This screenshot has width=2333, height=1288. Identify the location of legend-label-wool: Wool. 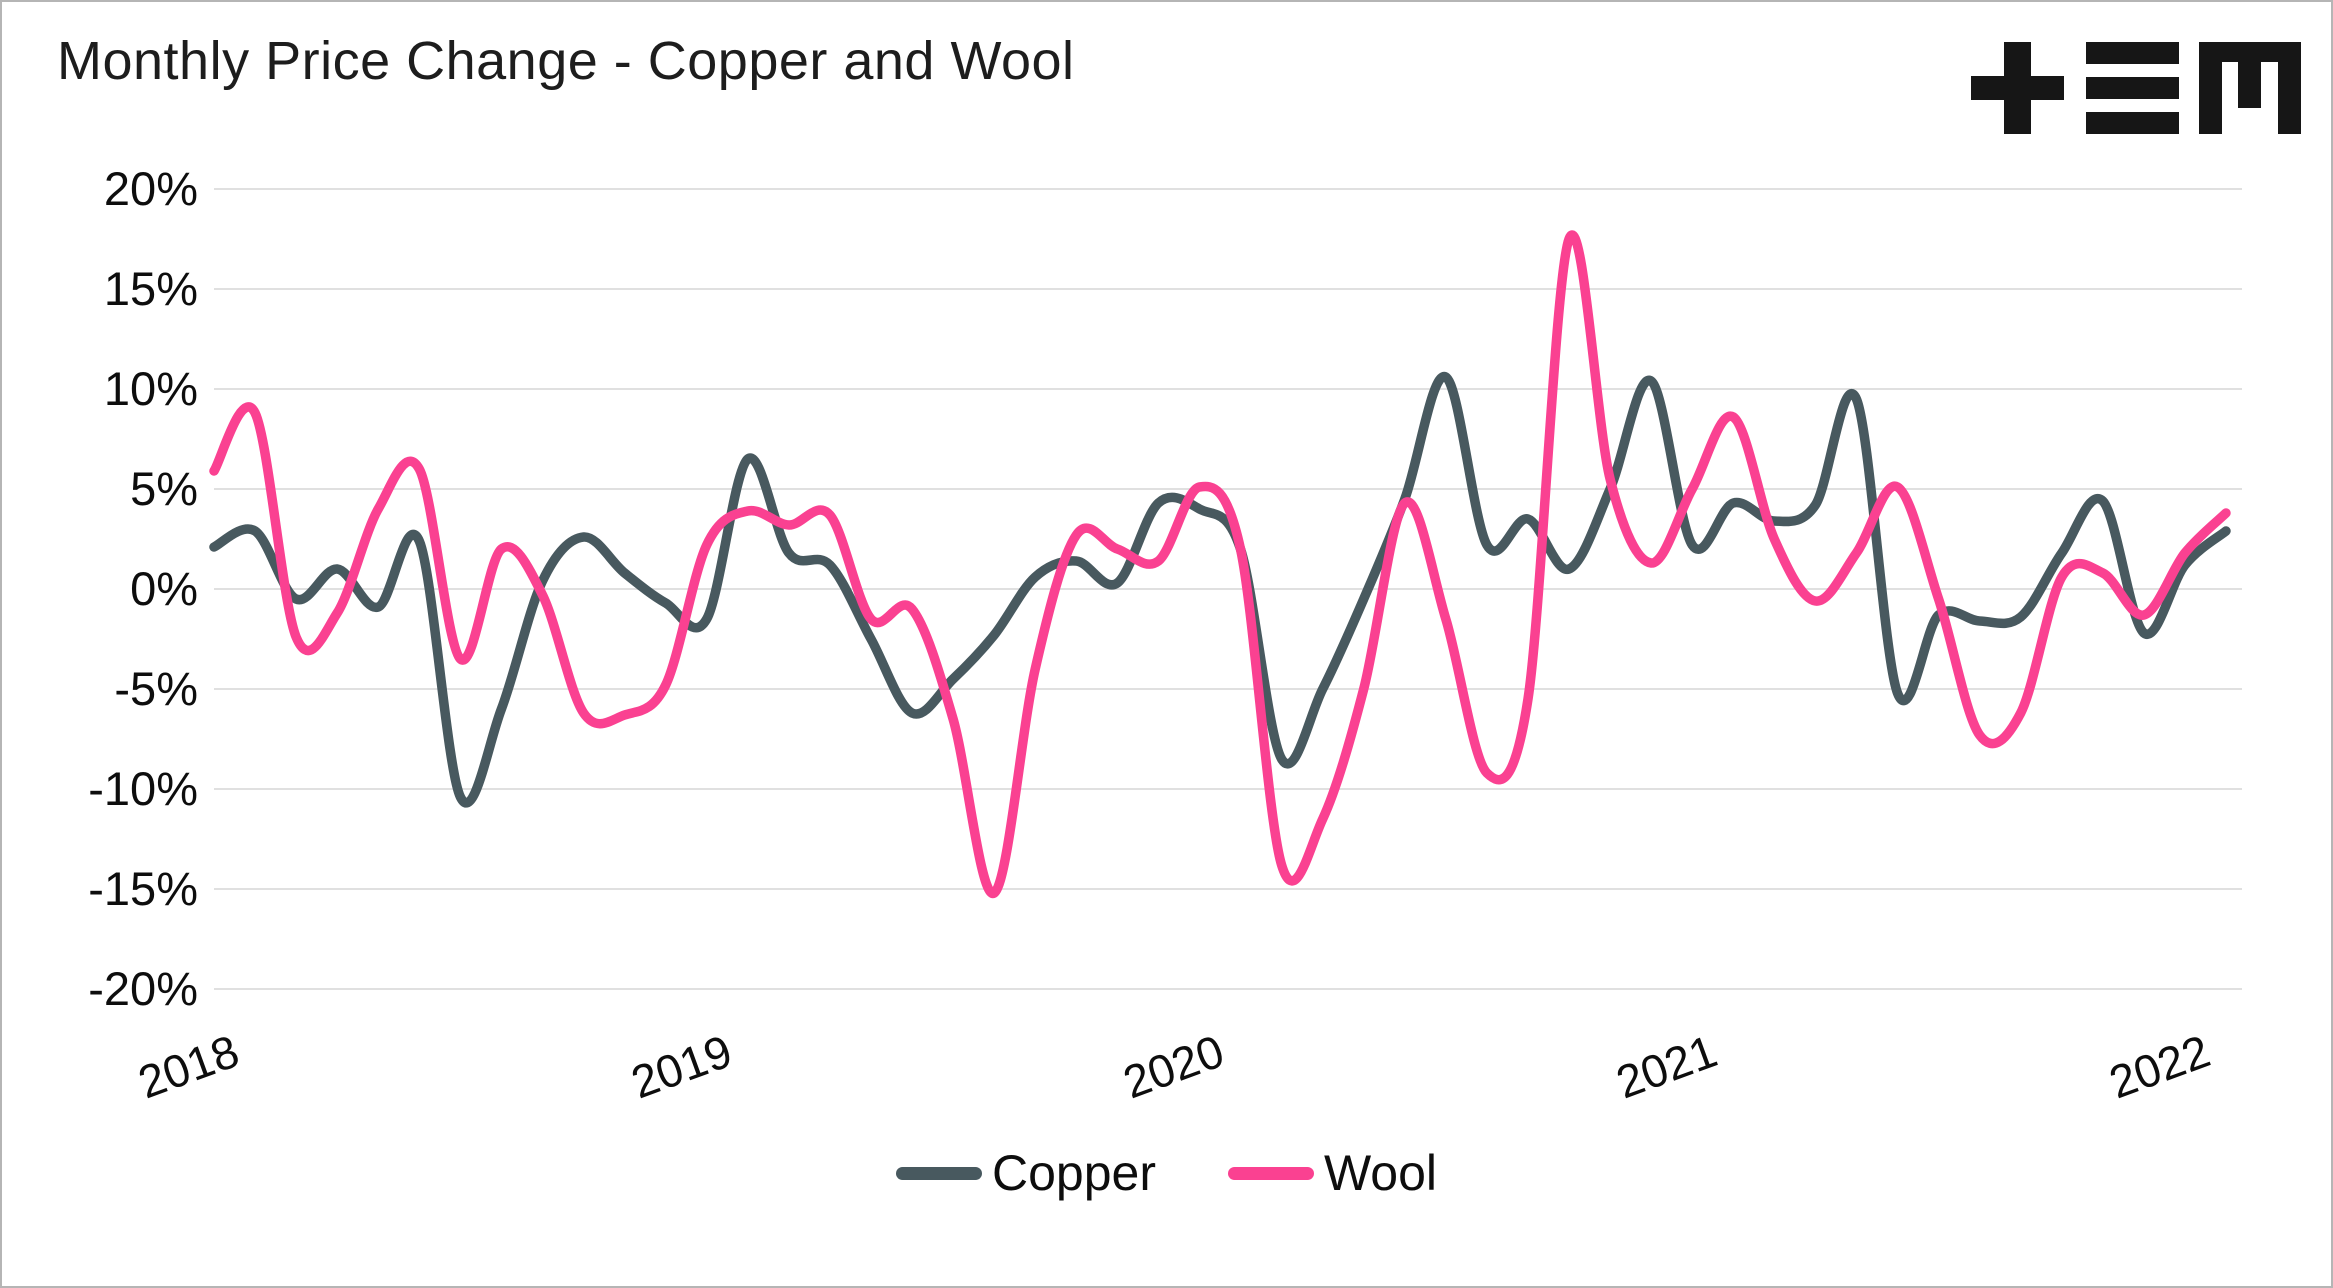
(1380, 1173).